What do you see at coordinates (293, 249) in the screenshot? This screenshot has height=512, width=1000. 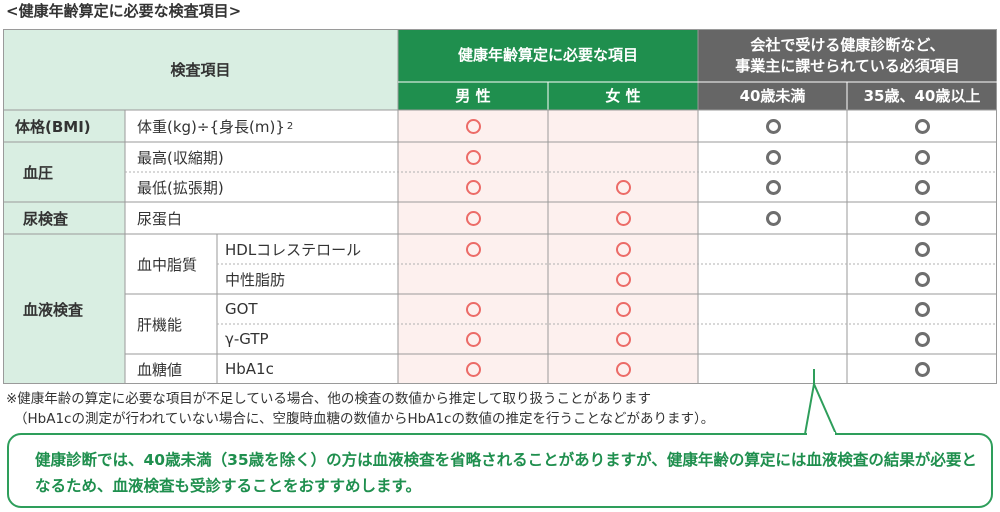 I see `item-label-hdl: HDLコレステロール` at bounding box center [293, 249].